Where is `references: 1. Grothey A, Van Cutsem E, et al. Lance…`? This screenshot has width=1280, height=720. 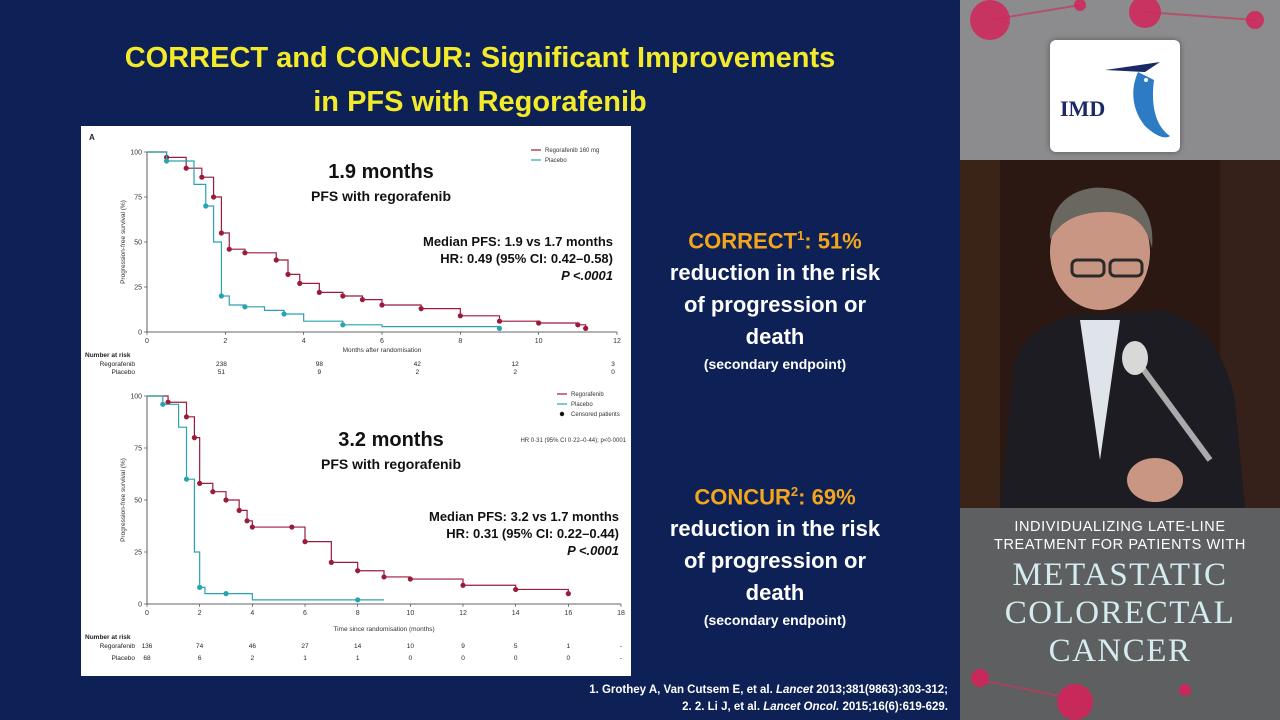
references: 1. Grothey A, Van Cutsem E, et al. Lance… is located at coordinates (674, 699).